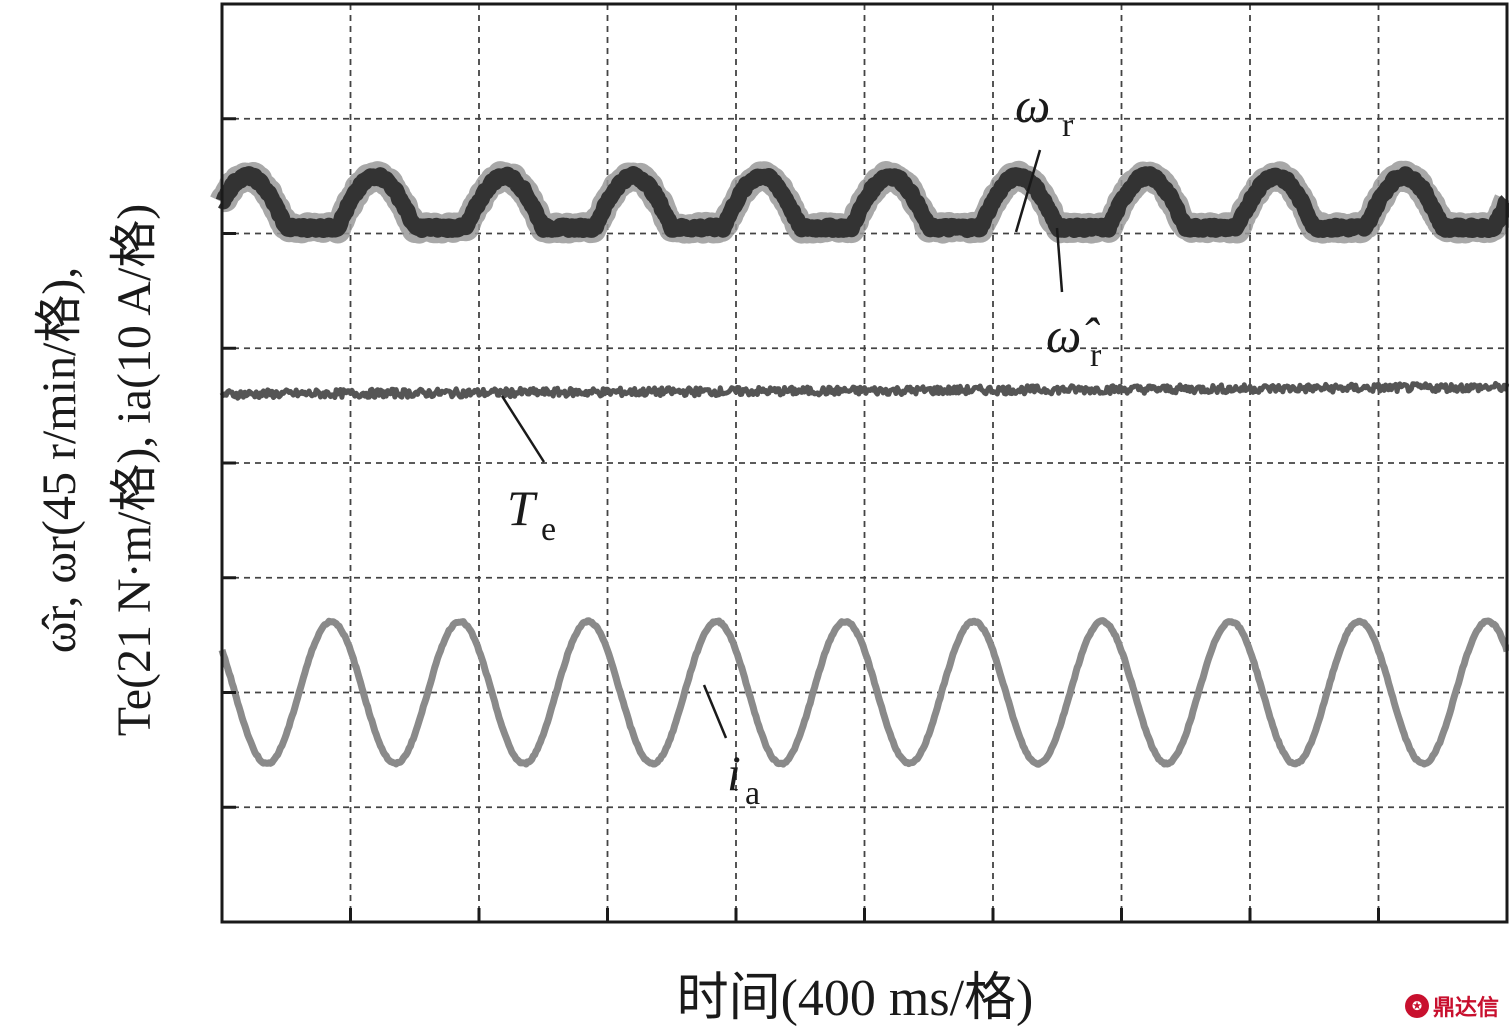 The width and height of the screenshot is (1509, 1026). Describe the element at coordinates (528, 471) in the screenshot. I see `series-label-te: T e` at that location.